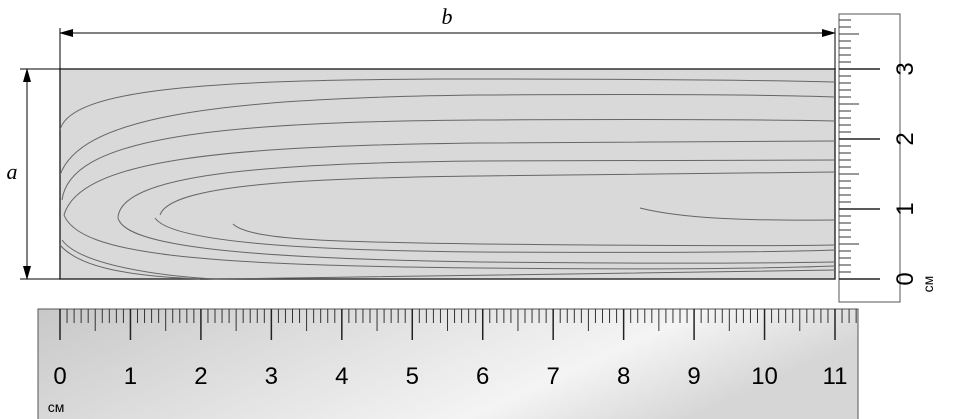 Image resolution: width=955 pixels, height=419 pixels. Describe the element at coordinates (482, 376) in the screenshot. I see `tick-label: 6` at that location.